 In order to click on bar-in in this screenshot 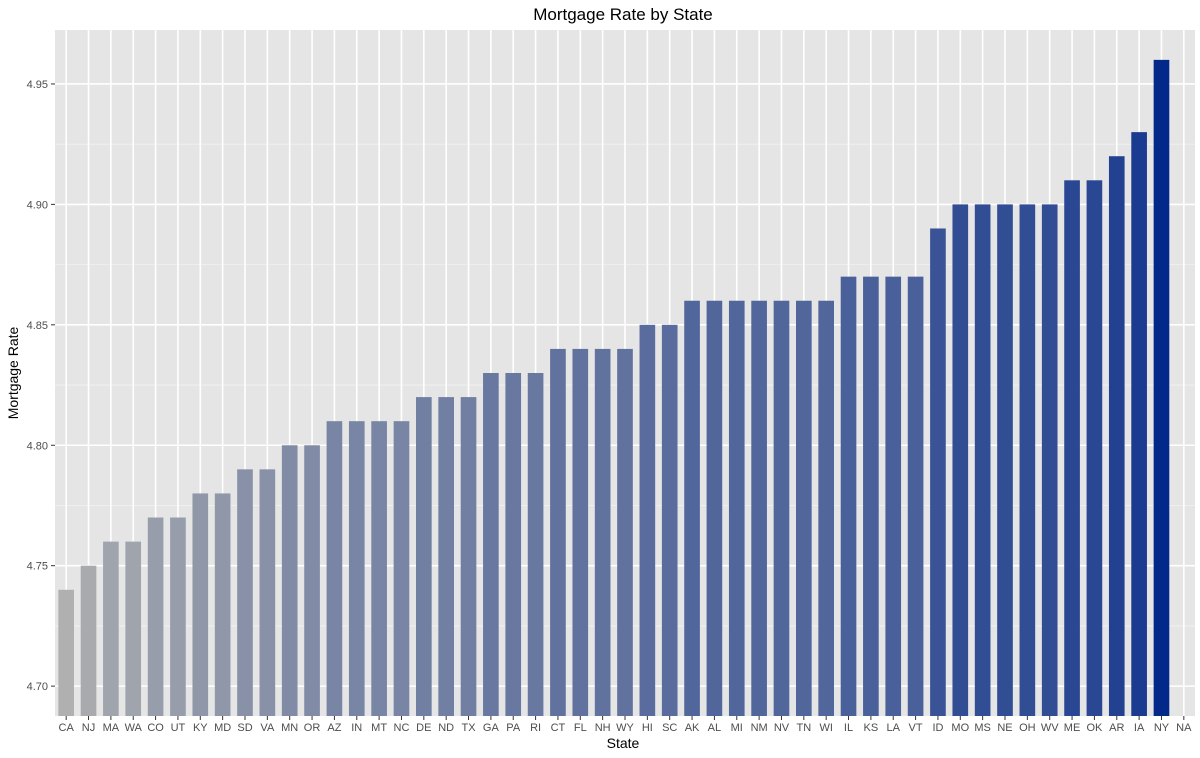, I will do `click(356, 568)`.